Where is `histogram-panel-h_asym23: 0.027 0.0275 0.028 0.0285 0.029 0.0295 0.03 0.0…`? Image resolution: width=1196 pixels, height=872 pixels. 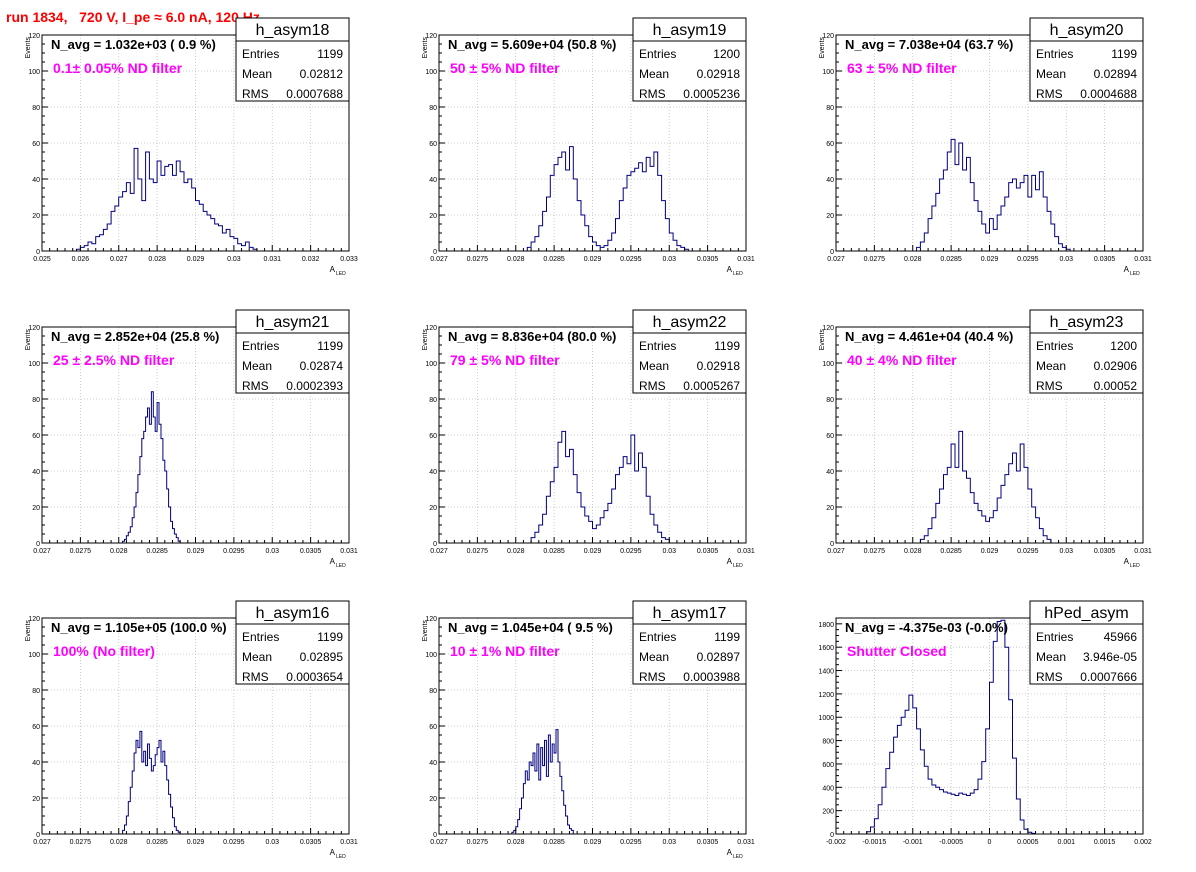 histogram-panel-h_asym23: 0.027 0.0275 0.028 0.0285 0.029 0.0295 0.03 0.0… is located at coordinates (985, 439).